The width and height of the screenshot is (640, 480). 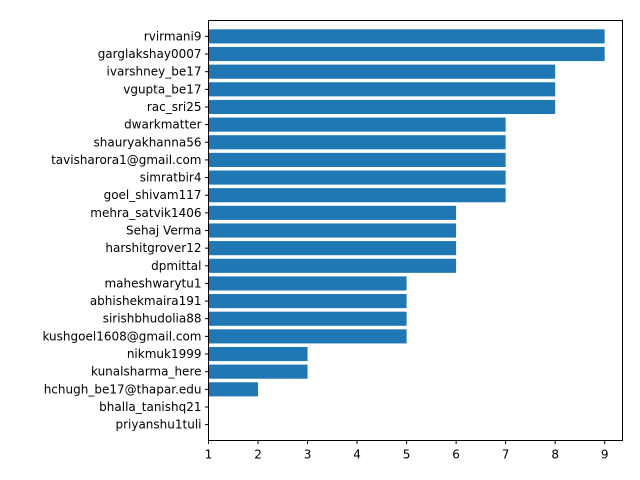 What do you see at coordinates (164, 354) in the screenshot?
I see `y-tick-label-18: nikmuk1999` at bounding box center [164, 354].